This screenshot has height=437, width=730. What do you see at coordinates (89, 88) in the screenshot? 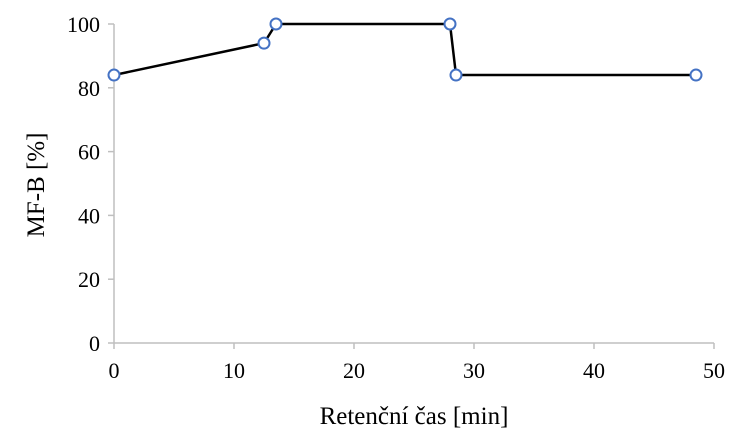
I see `y-tick-label: 80` at bounding box center [89, 88].